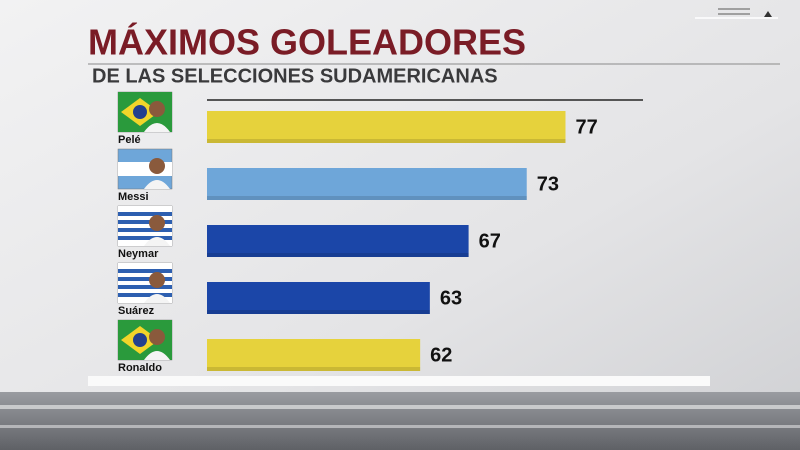  What do you see at coordinates (548, 184) in the screenshot?
I see `value-label: 73` at bounding box center [548, 184].